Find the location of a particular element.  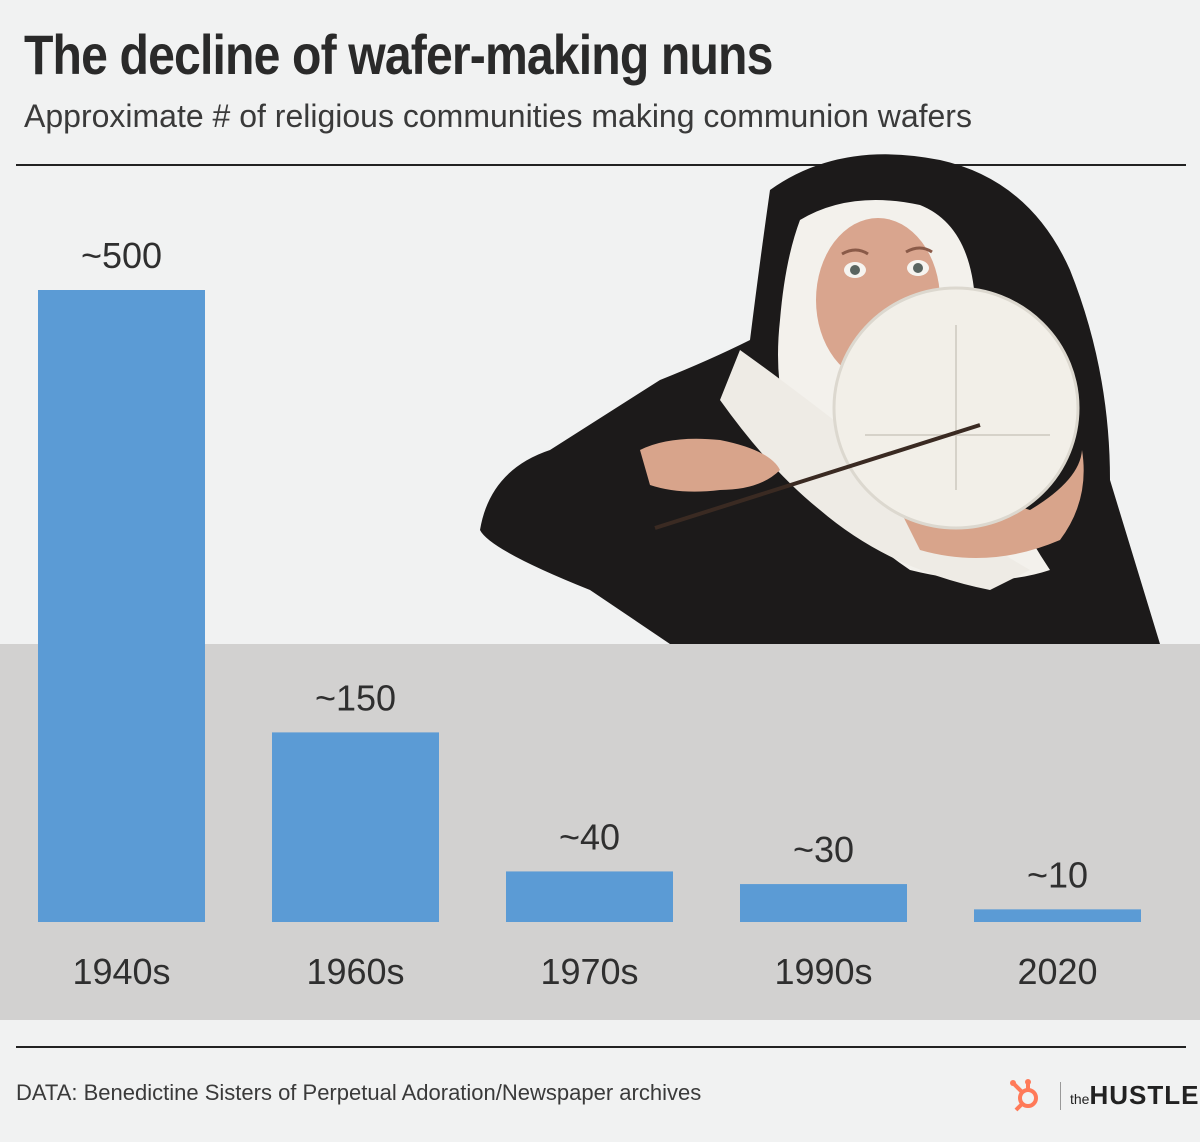

the-hustle-logo: theHUSTLE is located at coordinates (1103, 1096).